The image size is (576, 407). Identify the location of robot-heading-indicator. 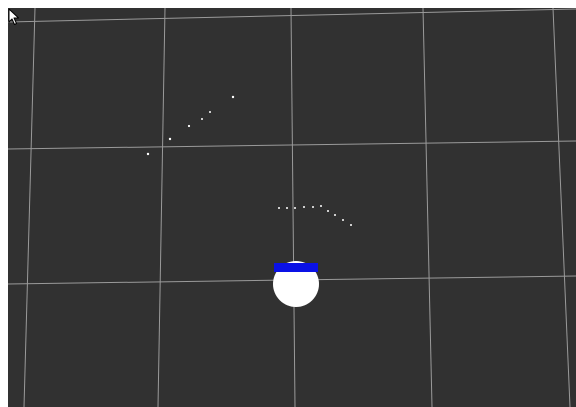
(296, 267).